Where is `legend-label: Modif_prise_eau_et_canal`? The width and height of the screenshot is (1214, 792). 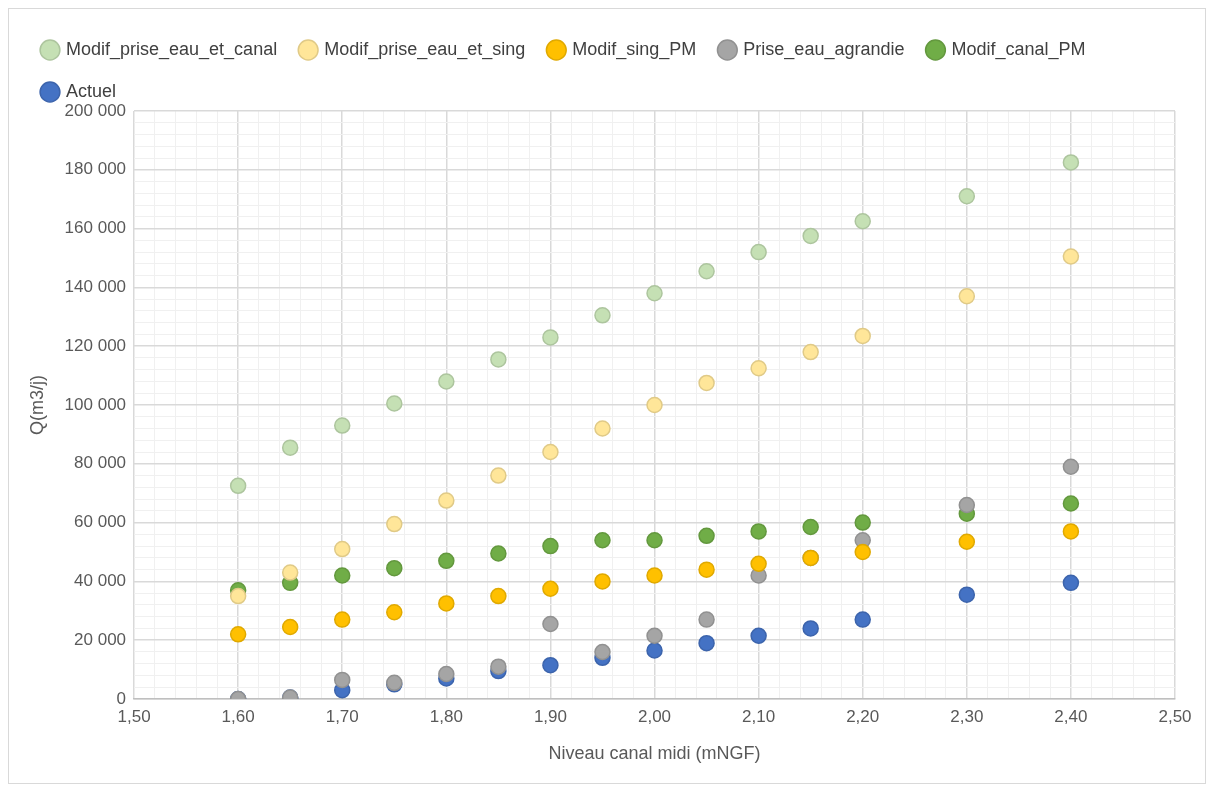
legend-label: Modif_prise_eau_et_canal is located at coordinates (172, 49).